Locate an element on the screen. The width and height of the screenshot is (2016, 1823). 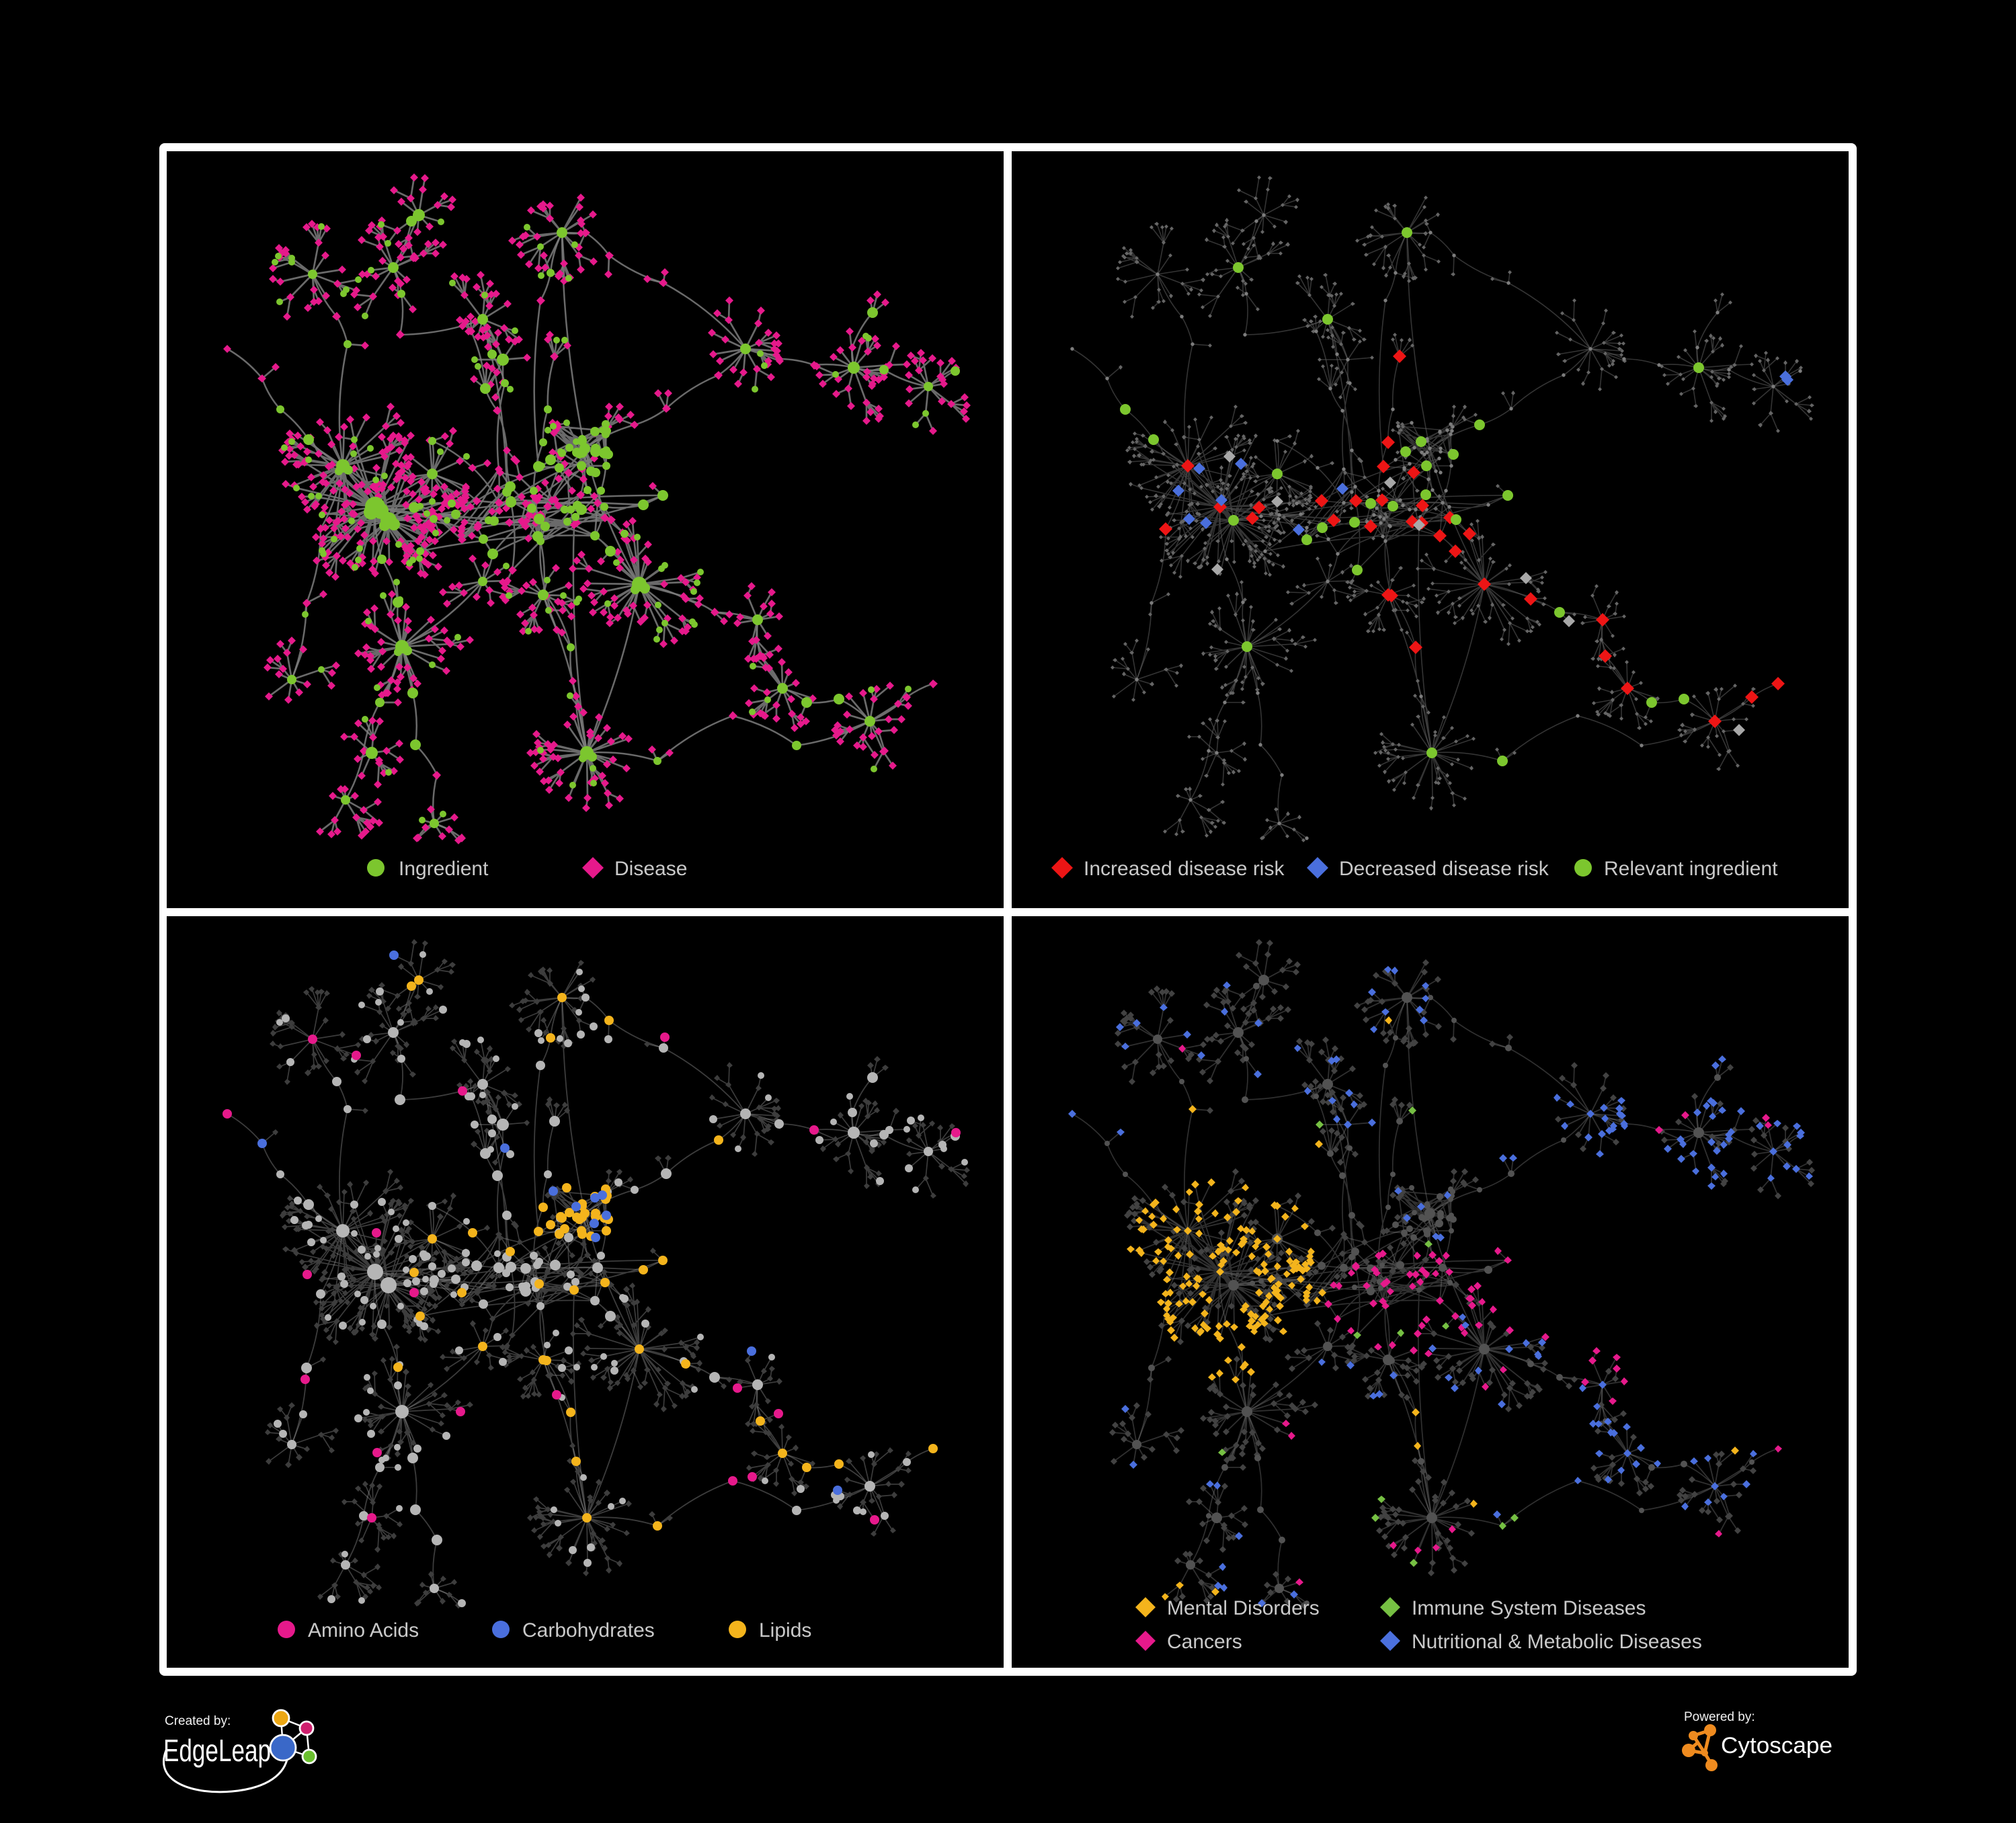
svg-text: Amino Acids is located at coordinates (363, 1630).